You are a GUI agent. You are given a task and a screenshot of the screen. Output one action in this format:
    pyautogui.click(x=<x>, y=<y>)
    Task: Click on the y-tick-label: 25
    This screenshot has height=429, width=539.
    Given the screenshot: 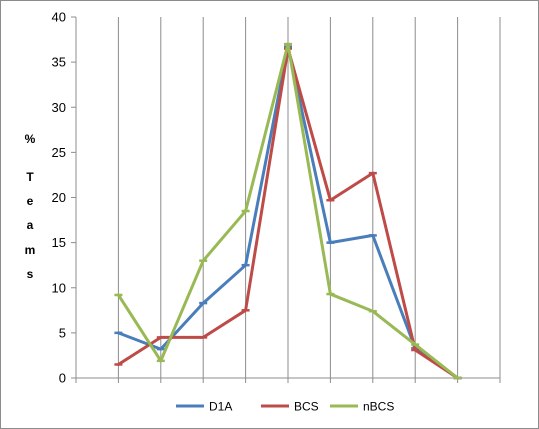 What is the action you would take?
    pyautogui.click(x=59, y=152)
    